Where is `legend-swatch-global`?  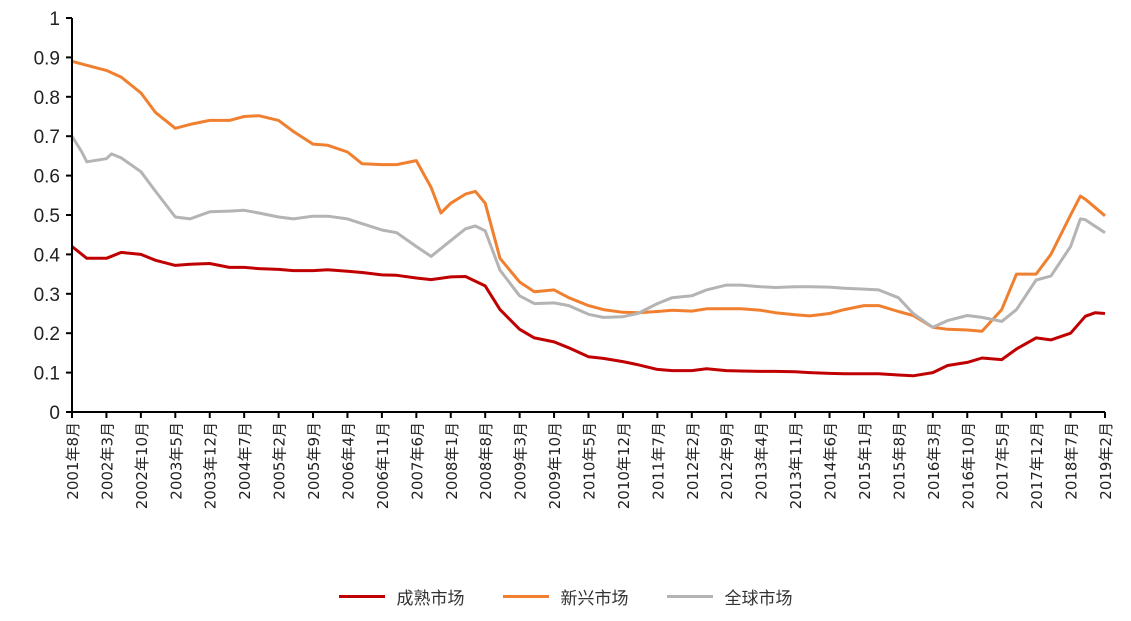
legend-swatch-global is located at coordinates (689, 596).